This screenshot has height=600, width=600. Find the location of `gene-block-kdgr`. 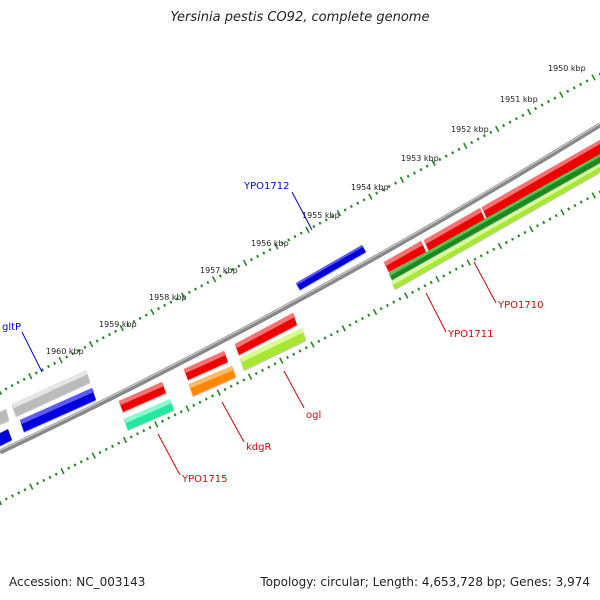

gene-block-kdgr is located at coordinates (212, 381).